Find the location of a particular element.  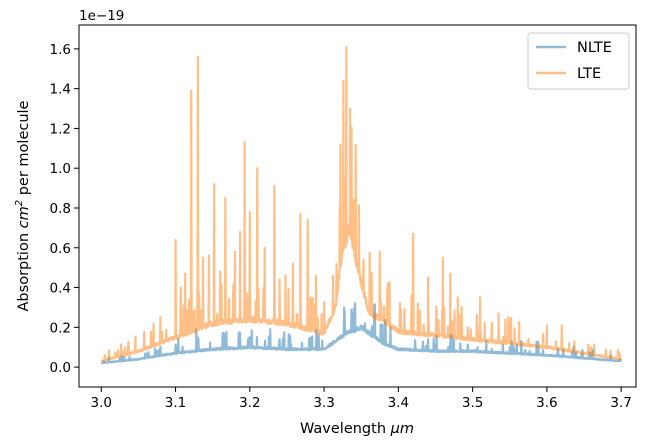

y-axis: 0.0 0.2 0.4 0.6 0.8 1.0 1.2 1.4 1.6 is located at coordinates (64, 209).